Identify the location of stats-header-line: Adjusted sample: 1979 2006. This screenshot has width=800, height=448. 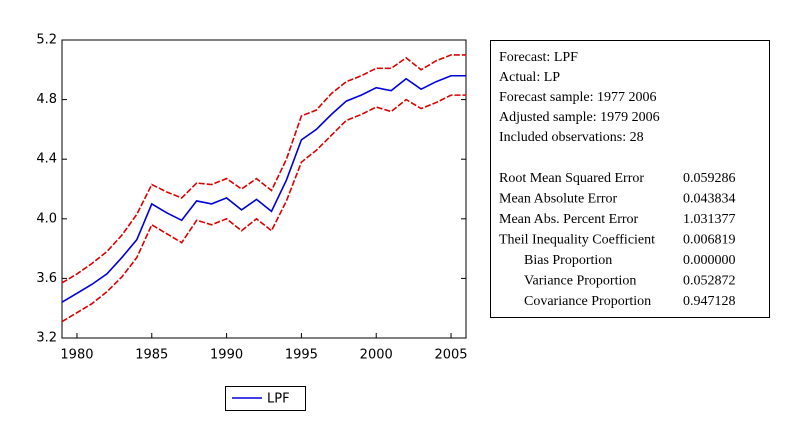
(579, 117).